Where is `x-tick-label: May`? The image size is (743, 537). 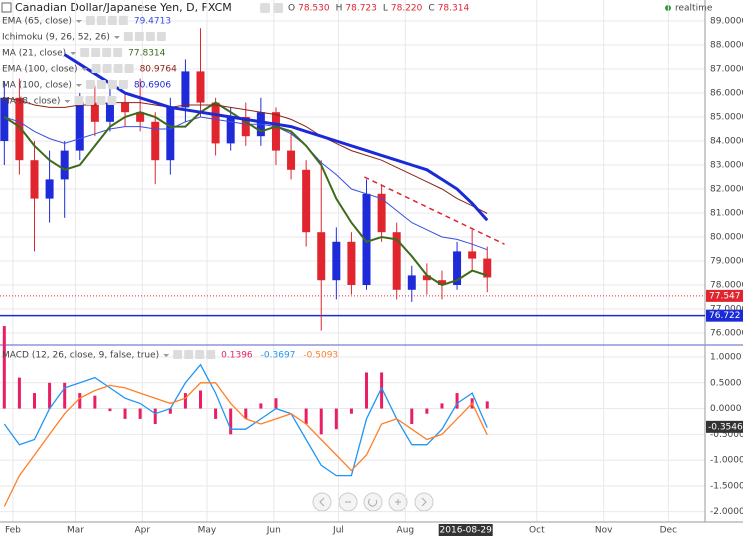
x-tick-label: May is located at coordinates (207, 531).